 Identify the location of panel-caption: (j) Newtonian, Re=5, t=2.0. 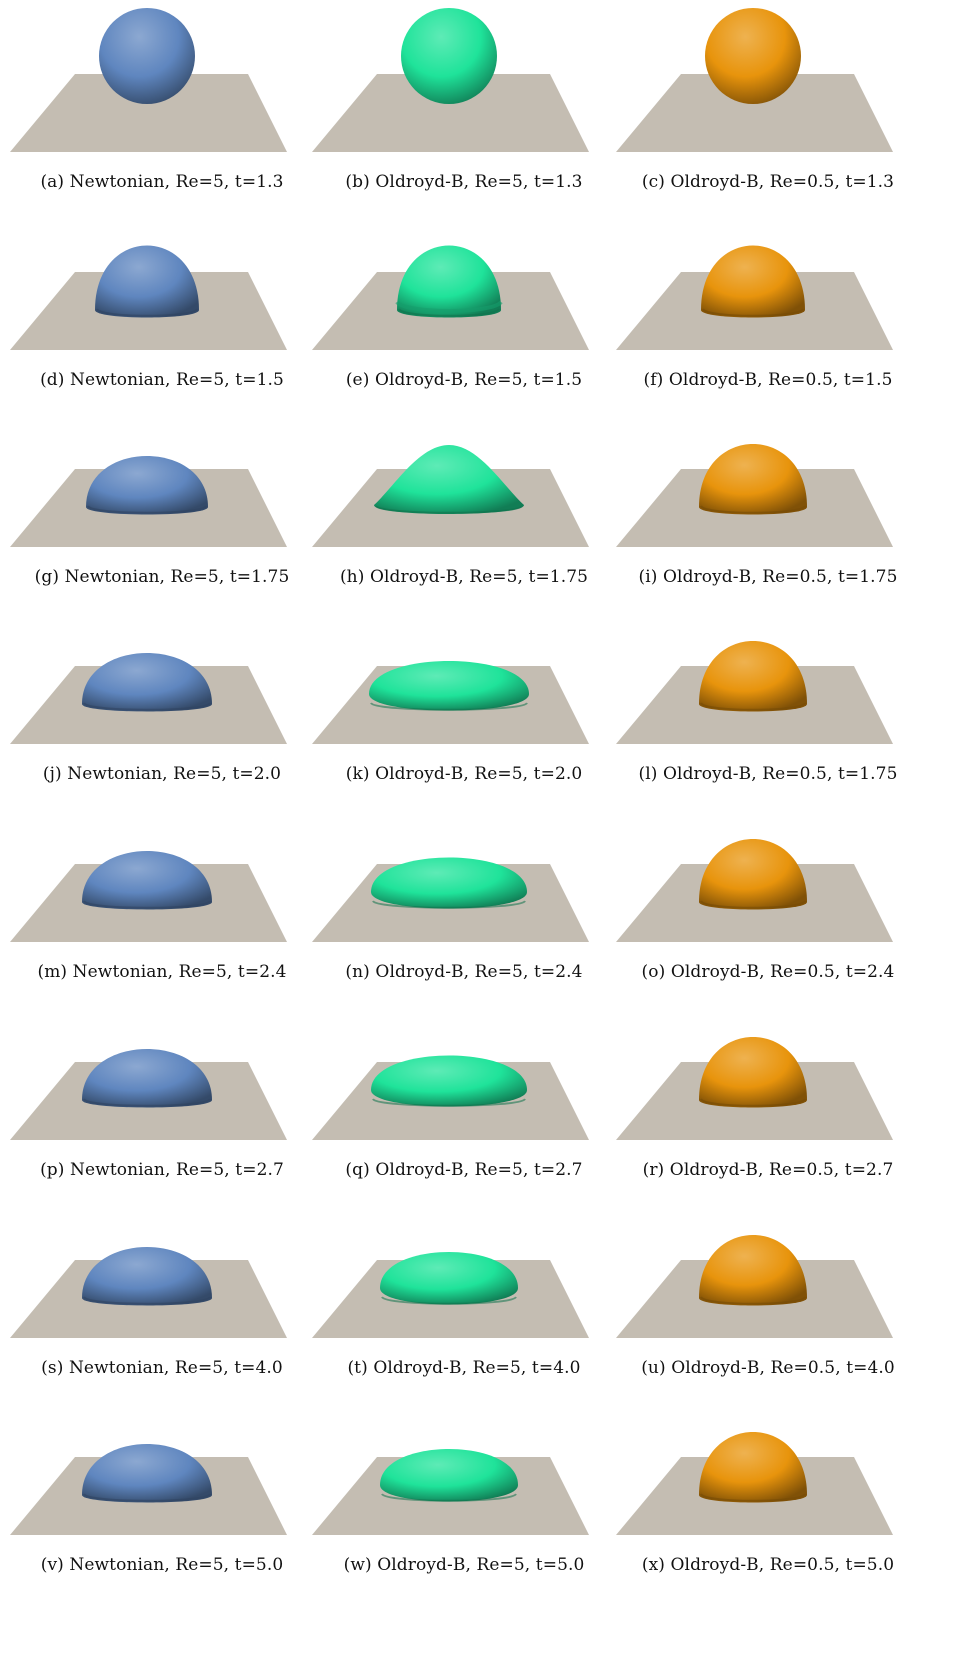
(162, 774).